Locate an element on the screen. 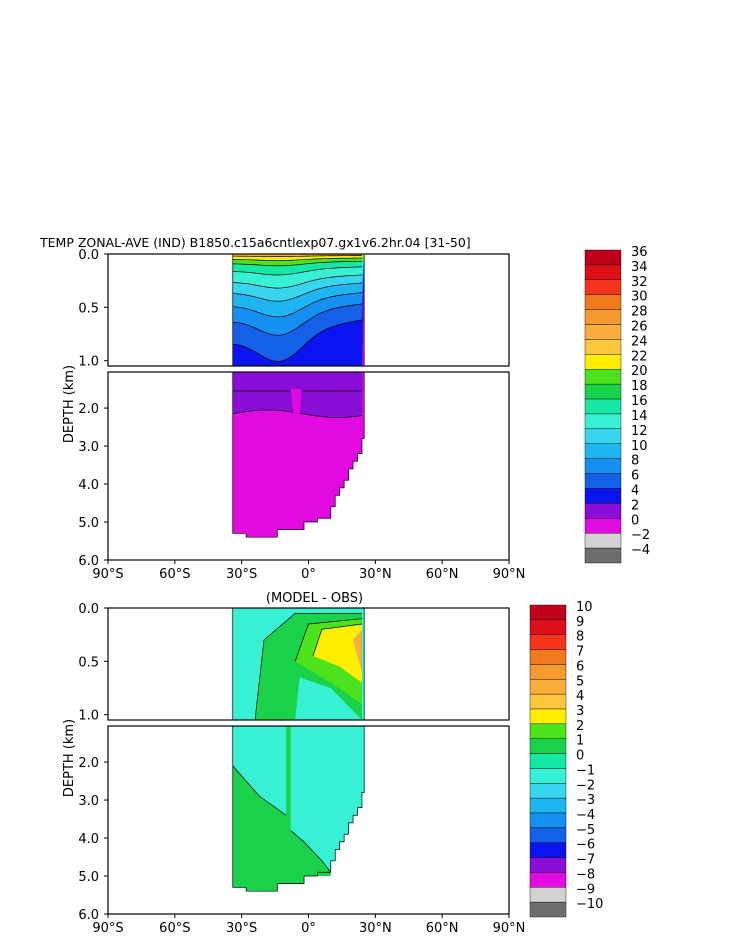 The image size is (733, 945). panel-subtitle: (MODEL - OBS) is located at coordinates (314, 598).